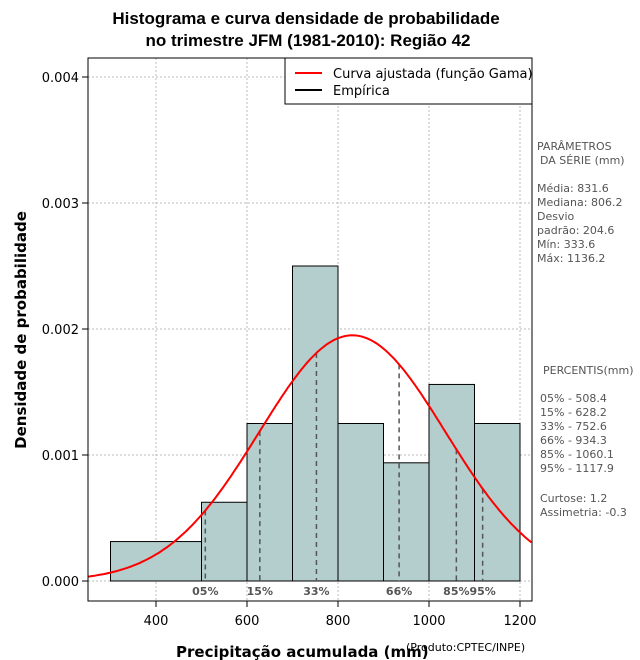 This screenshot has width=640, height=660. What do you see at coordinates (577, 468) in the screenshot?
I see `percentil-95: 95% - 1117.9` at bounding box center [577, 468].